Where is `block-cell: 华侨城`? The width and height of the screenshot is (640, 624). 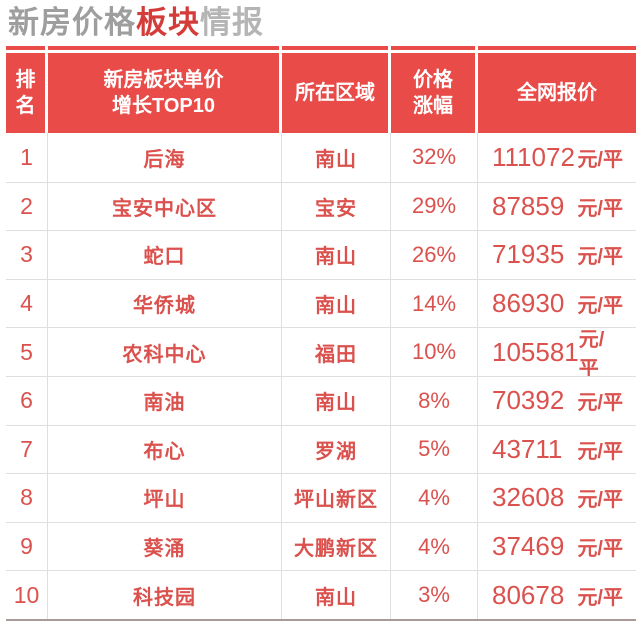 block-cell: 华侨城 is located at coordinates (165, 303).